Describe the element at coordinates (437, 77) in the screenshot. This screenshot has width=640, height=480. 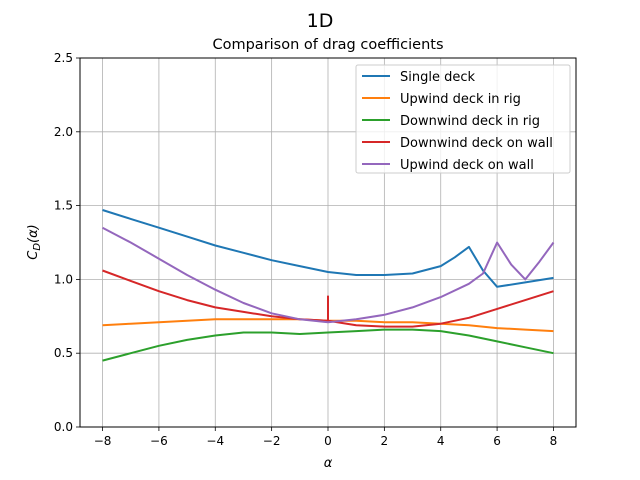
I see `legend-label: Single deck` at that location.